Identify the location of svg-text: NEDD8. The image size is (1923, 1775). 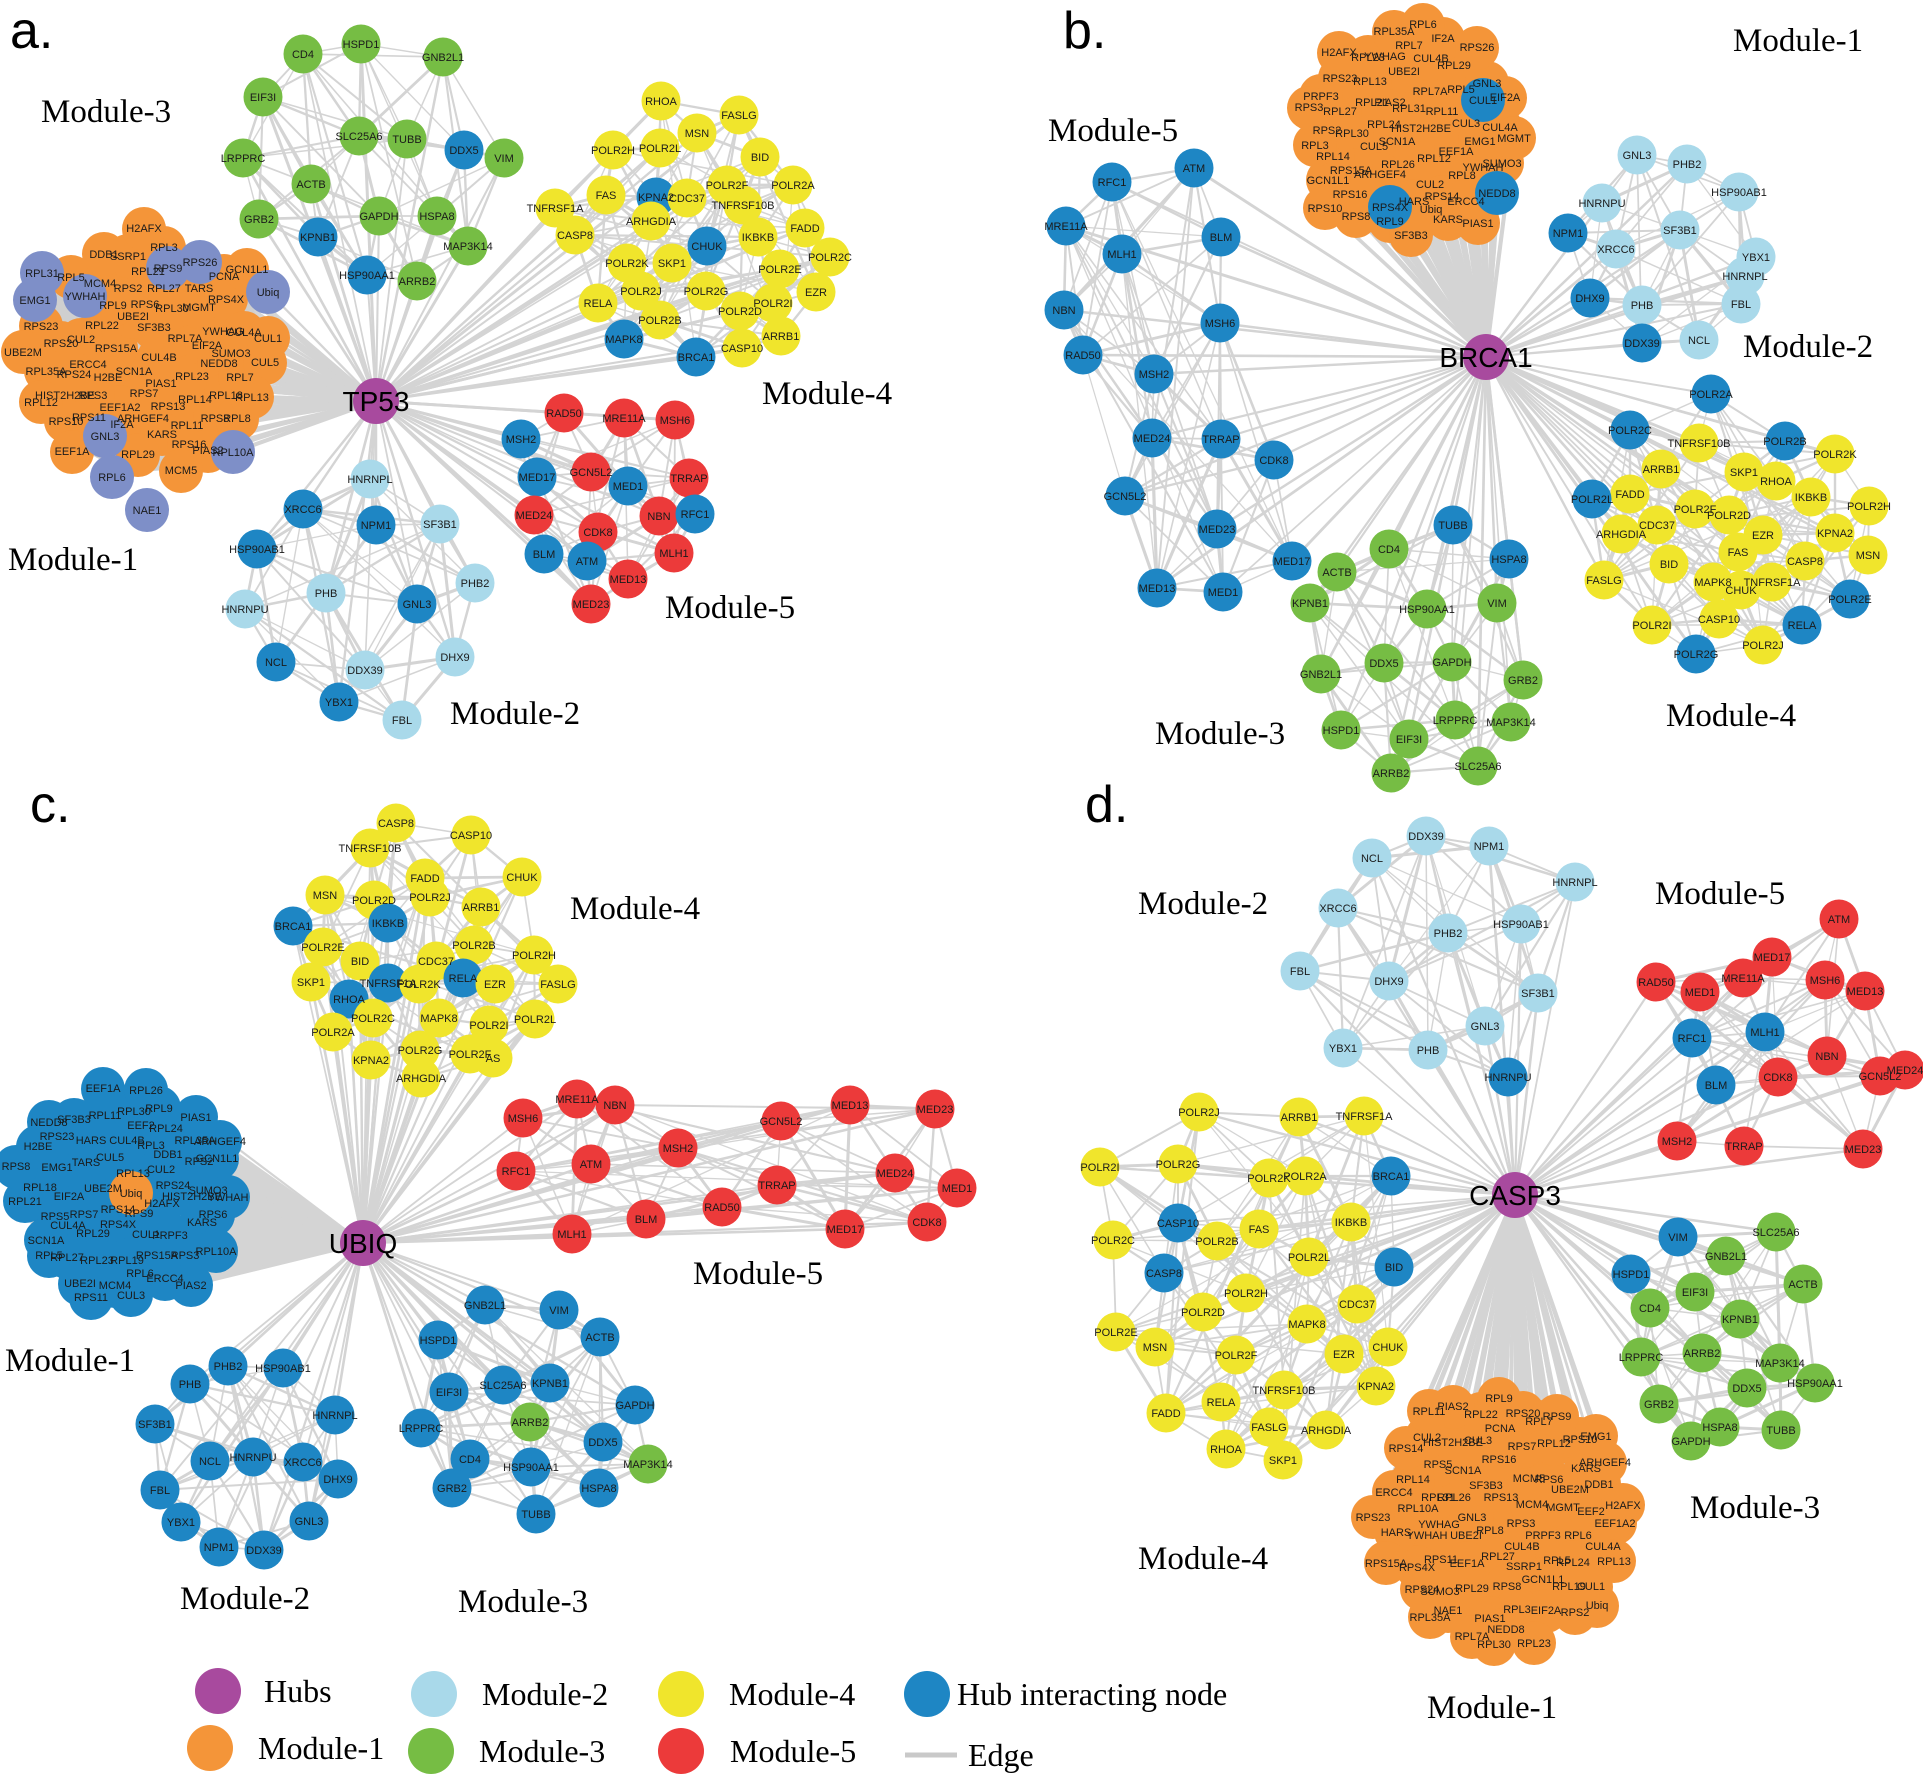
(1505, 1630).